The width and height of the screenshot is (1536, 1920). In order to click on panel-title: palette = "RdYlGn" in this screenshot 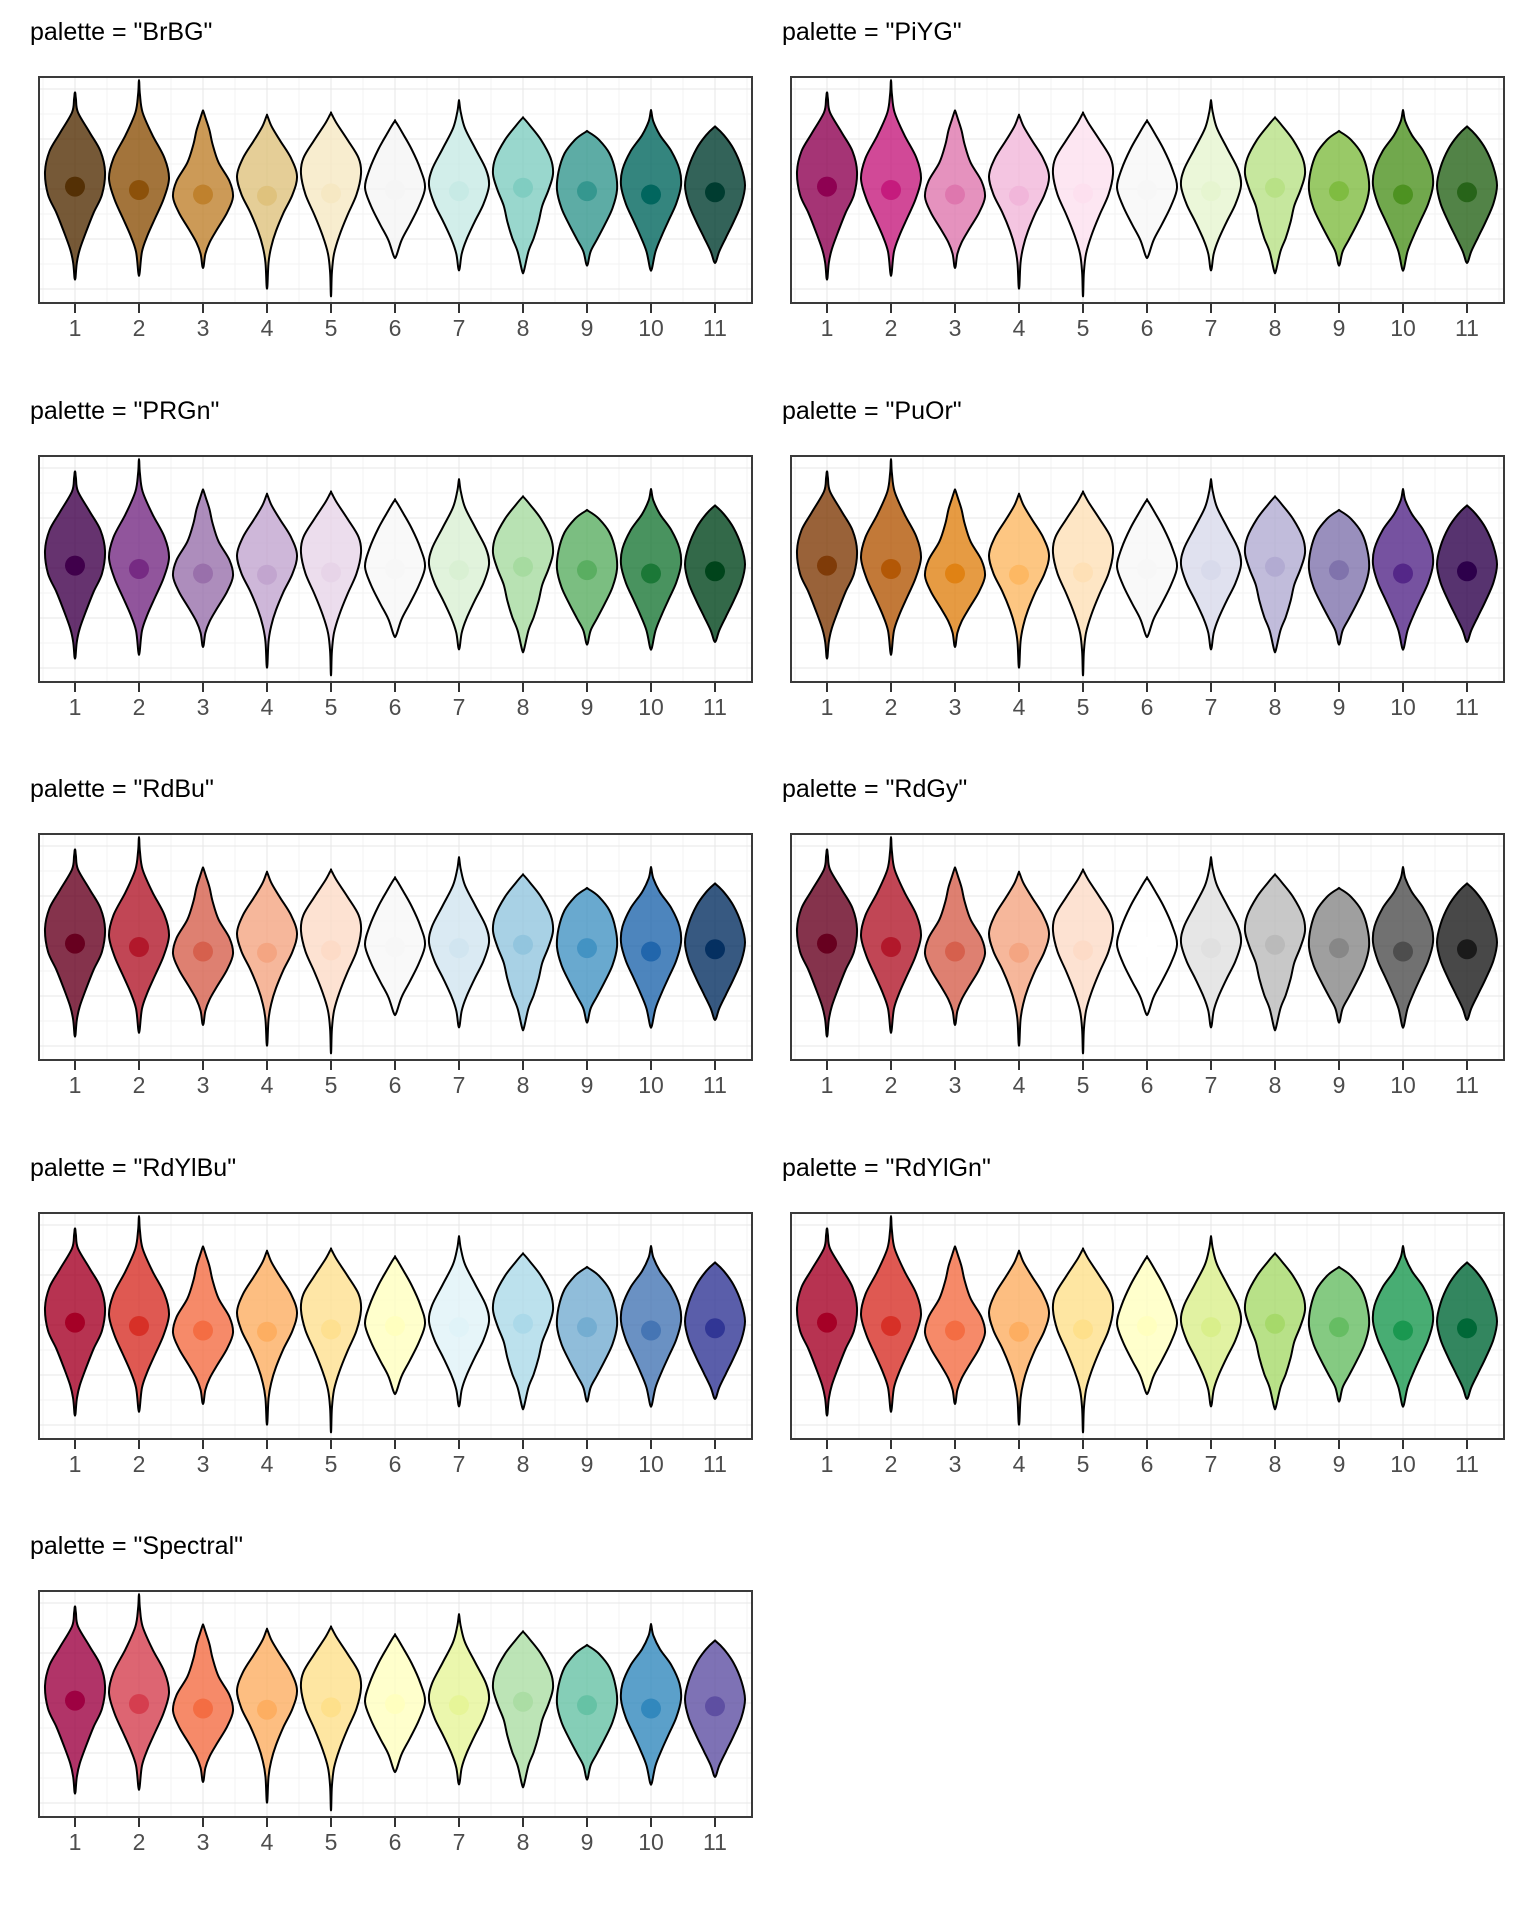, I will do `click(886, 1168)`.